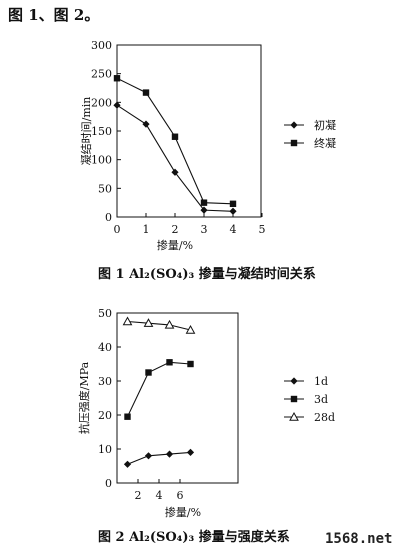 This screenshot has height=546, width=414. Describe the element at coordinates (175, 229) in the screenshot. I see `chart1-xtick-label: 2` at that location.